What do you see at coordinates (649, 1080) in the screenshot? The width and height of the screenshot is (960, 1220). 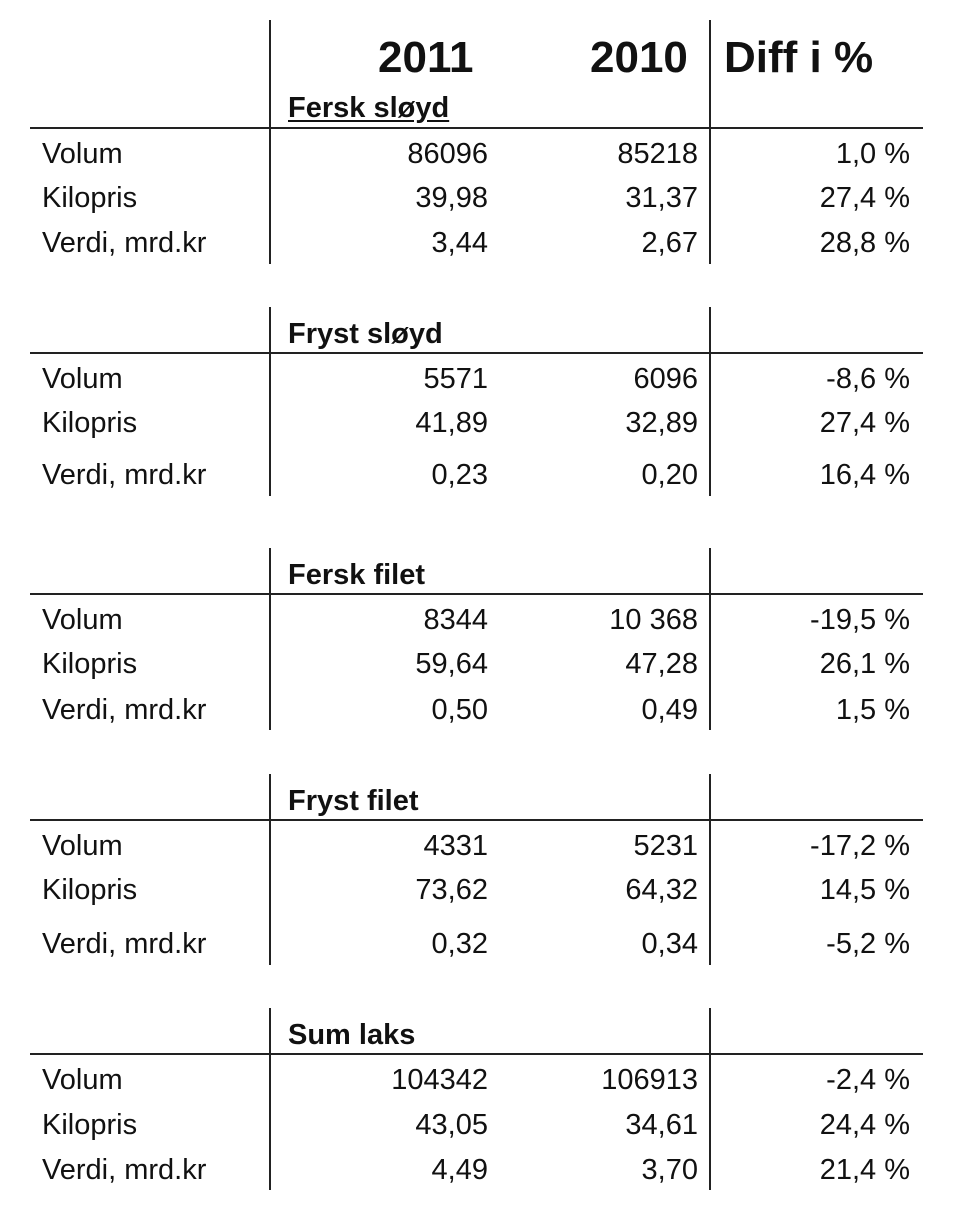 I see `value-2010: 106913` at bounding box center [649, 1080].